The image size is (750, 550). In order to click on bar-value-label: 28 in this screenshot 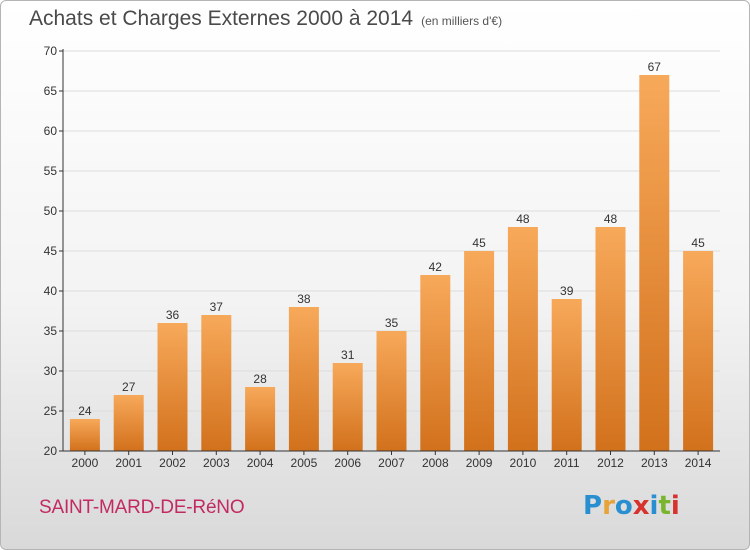, I will do `click(260, 379)`.